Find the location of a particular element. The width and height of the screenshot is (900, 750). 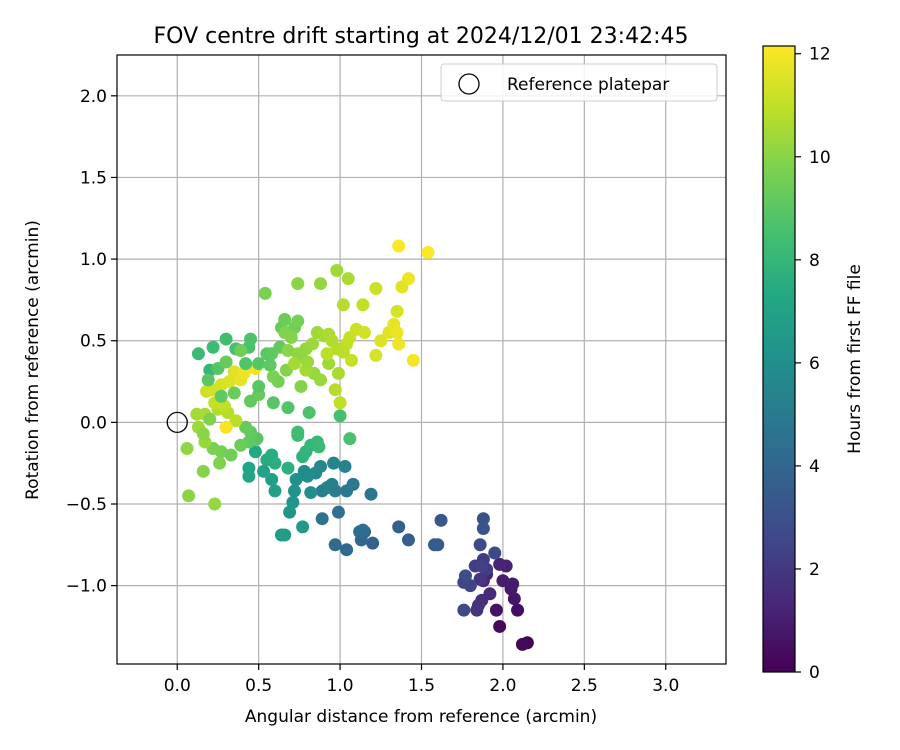

colorbar-ticks: 0 2 4 6 8 10 12 is located at coordinates (813, 364).